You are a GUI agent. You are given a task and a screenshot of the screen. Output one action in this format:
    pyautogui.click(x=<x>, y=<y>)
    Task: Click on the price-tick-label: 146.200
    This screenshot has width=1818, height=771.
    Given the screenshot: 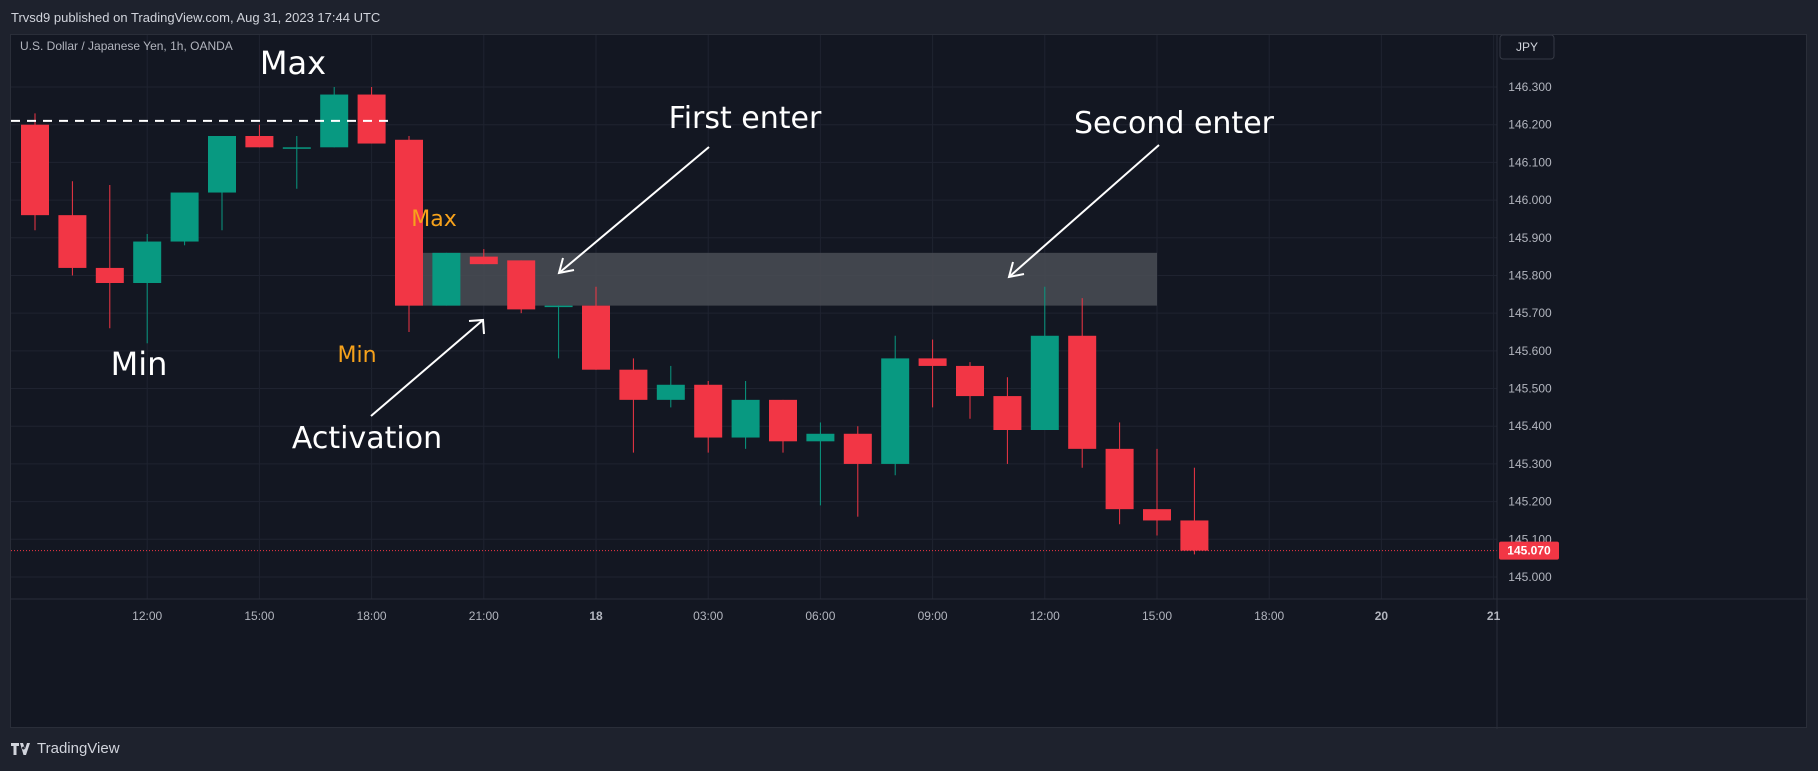 What is the action you would take?
    pyautogui.click(x=1530, y=125)
    